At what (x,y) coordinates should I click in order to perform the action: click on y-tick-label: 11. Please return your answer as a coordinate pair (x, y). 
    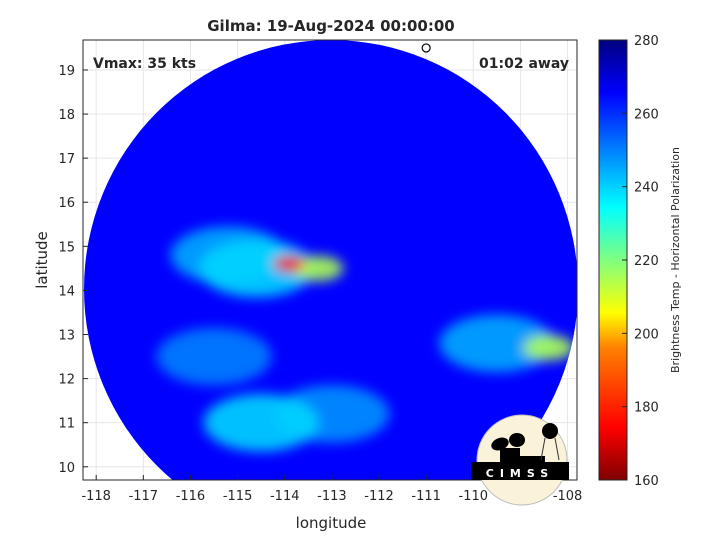
    Looking at the image, I should click on (66, 424).